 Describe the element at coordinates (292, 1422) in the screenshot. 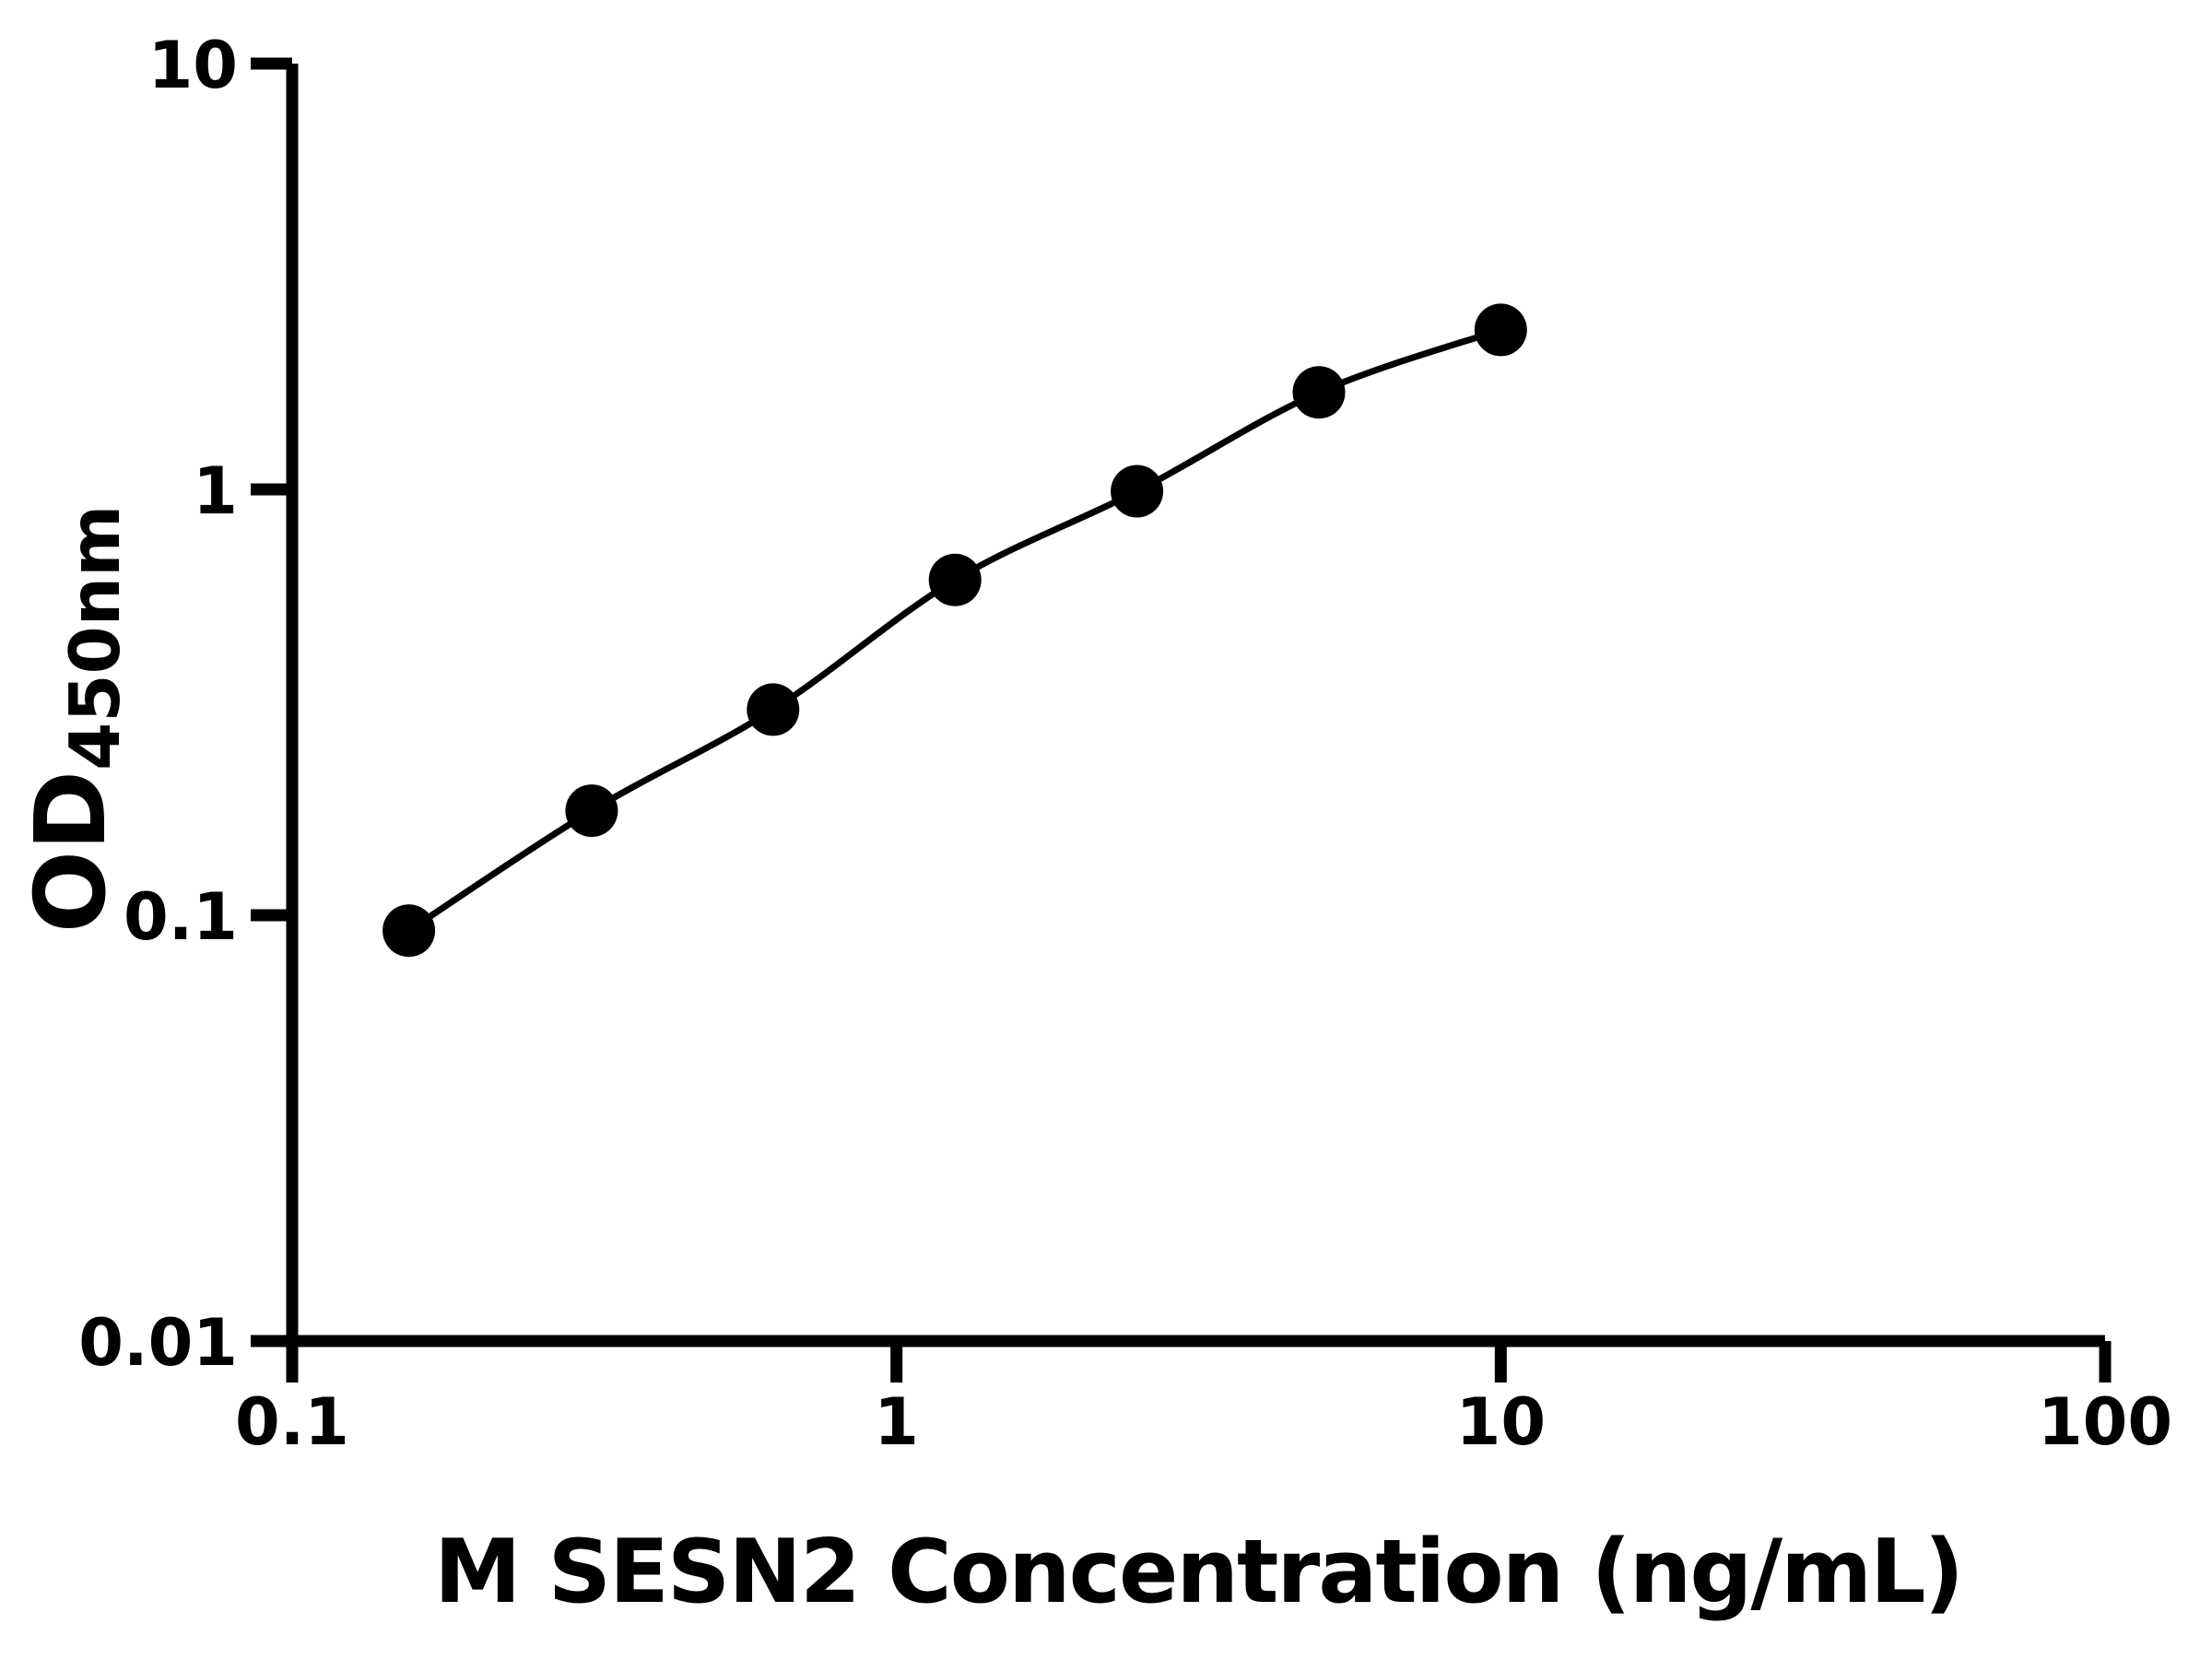

I see `x-tick-label: 0.1` at that location.